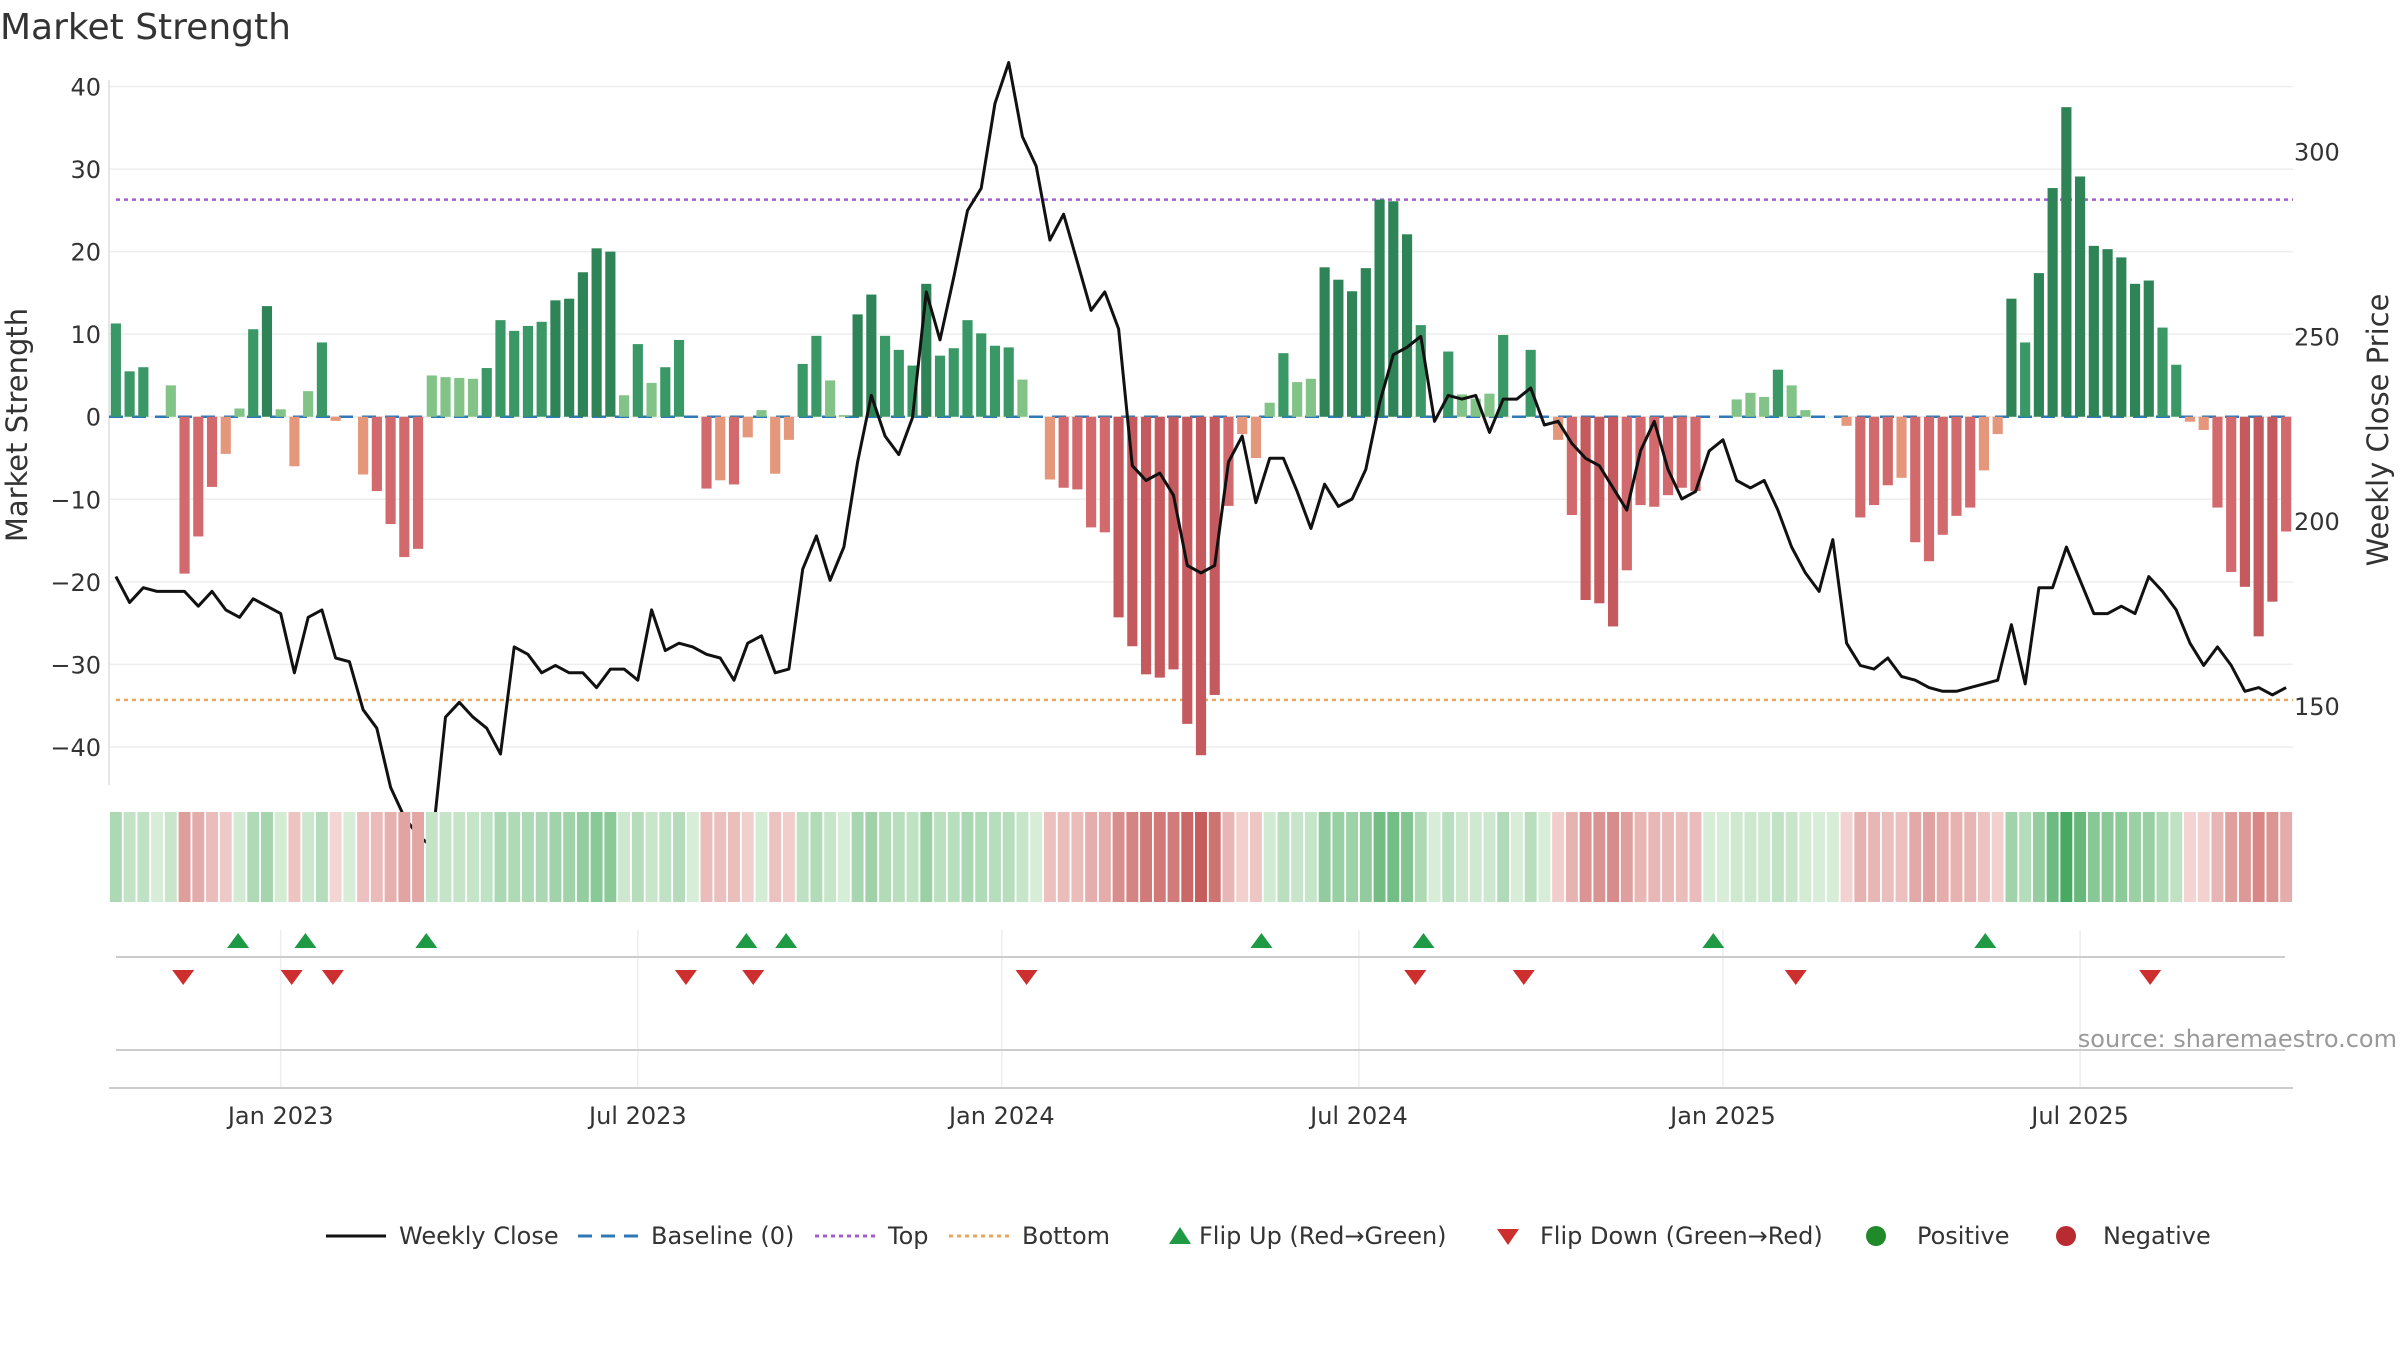 The height and width of the screenshot is (1350, 2400). Describe the element at coordinates (2317, 707) in the screenshot. I see `y2-tick-label: 150` at that location.